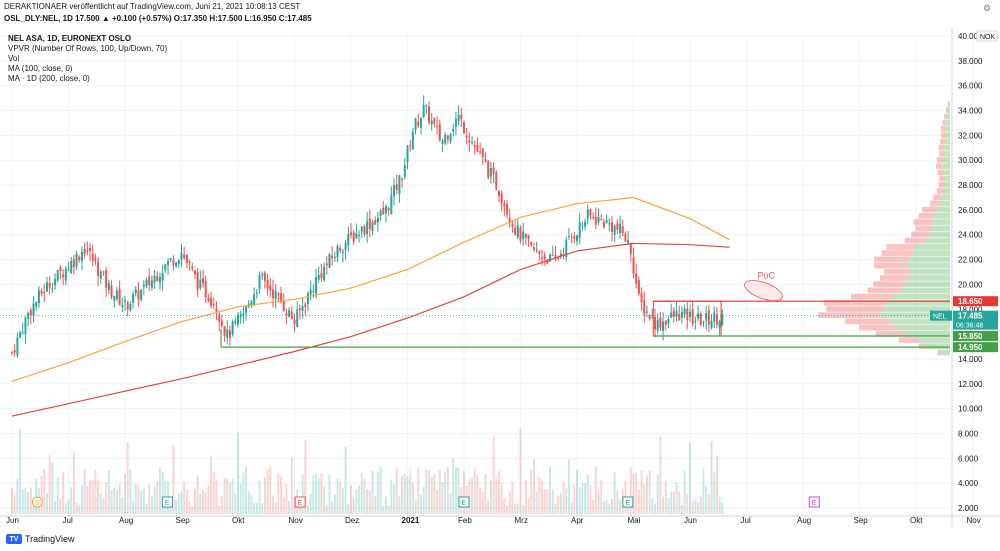 This screenshot has width=1000, height=551. I want to click on tradingview-footer: TV TradingView, so click(40, 539).